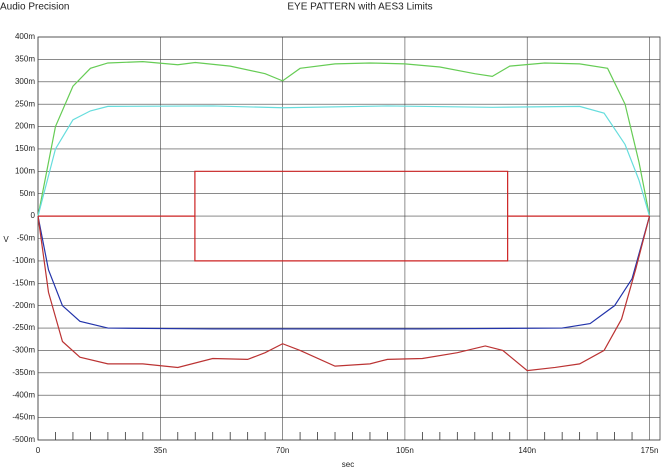 The image size is (668, 474). Describe the element at coordinates (348, 464) in the screenshot. I see `x-axis-label: sec` at that location.